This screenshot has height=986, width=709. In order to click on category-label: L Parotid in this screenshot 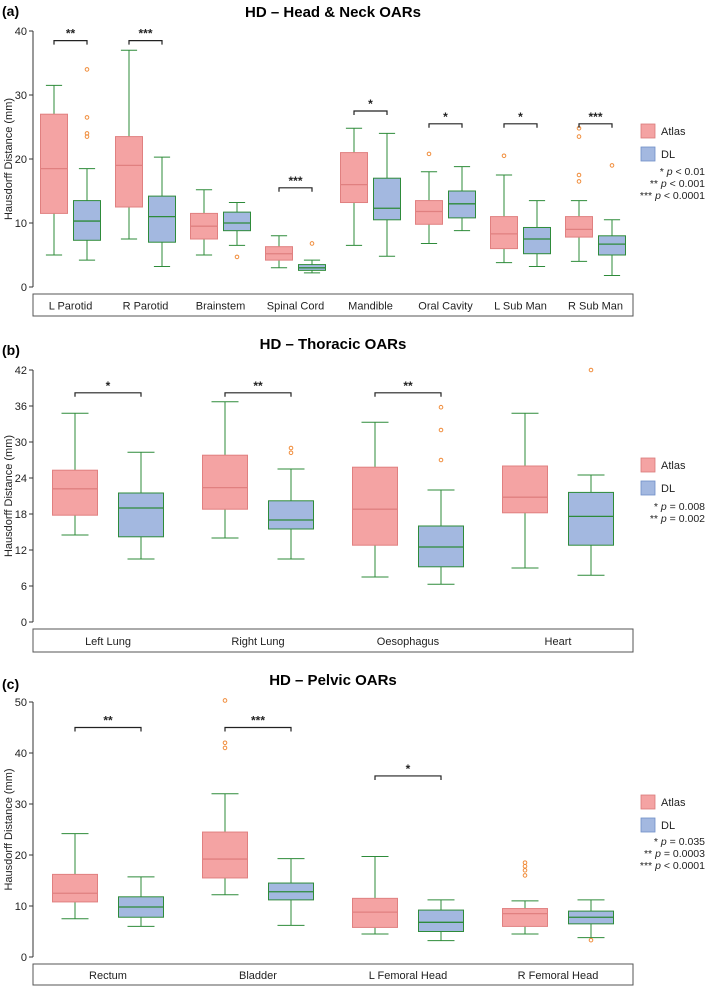, I will do `click(71, 307)`.